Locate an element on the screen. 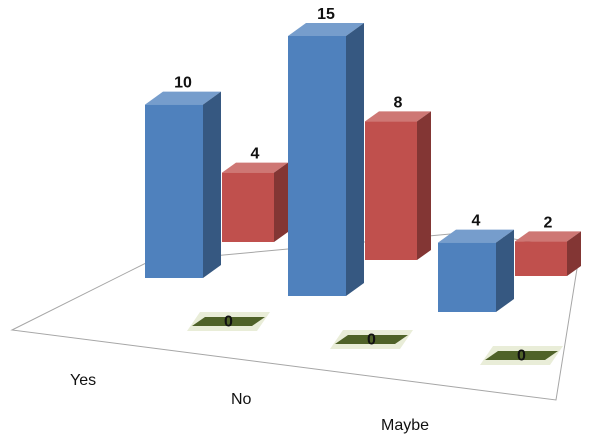  data-label: 8 is located at coordinates (398, 102).